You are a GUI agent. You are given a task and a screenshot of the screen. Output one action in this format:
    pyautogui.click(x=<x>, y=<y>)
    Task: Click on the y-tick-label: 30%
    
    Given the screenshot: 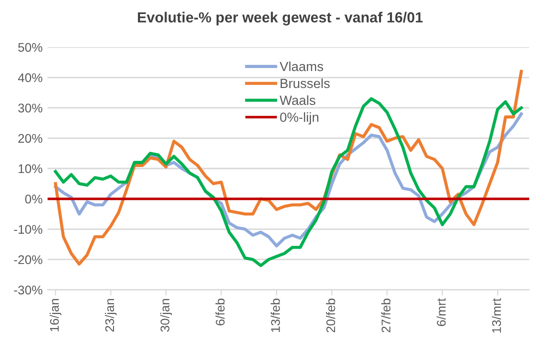 What is the action you would take?
    pyautogui.click(x=30, y=108)
    